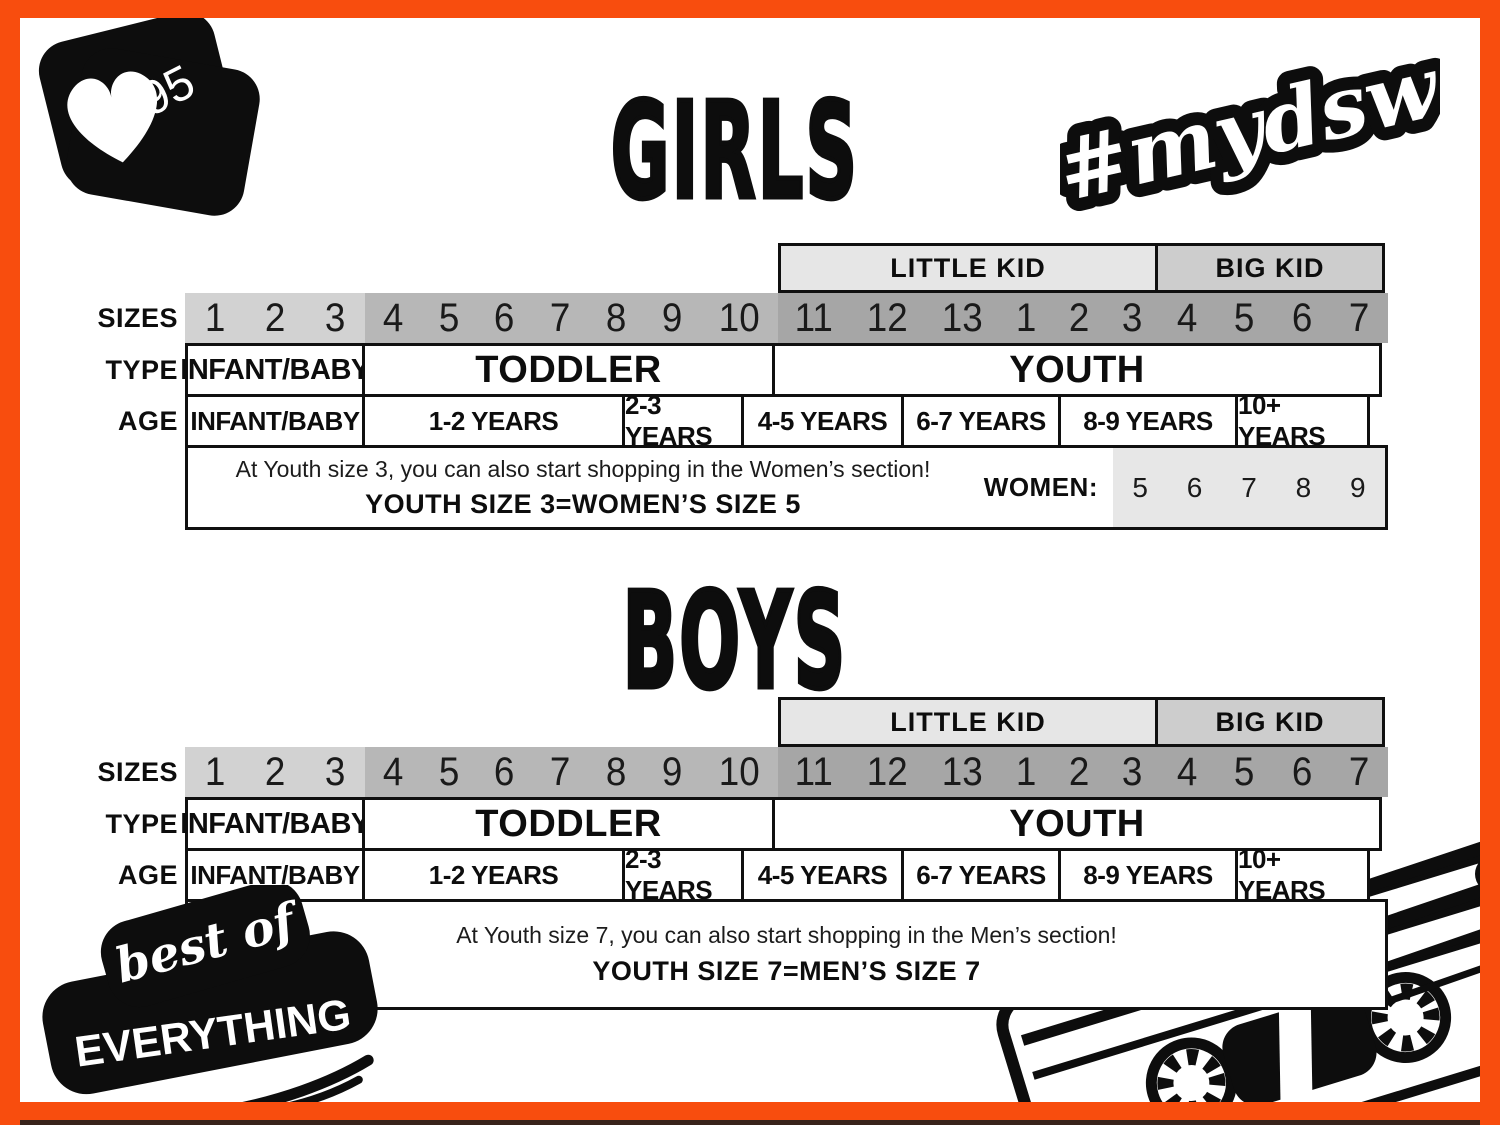 Image resolution: width=1500 pixels, height=1125 pixels. I want to click on boys-kid-header-row: LITTLE KID BIG KID, so click(1081, 722).